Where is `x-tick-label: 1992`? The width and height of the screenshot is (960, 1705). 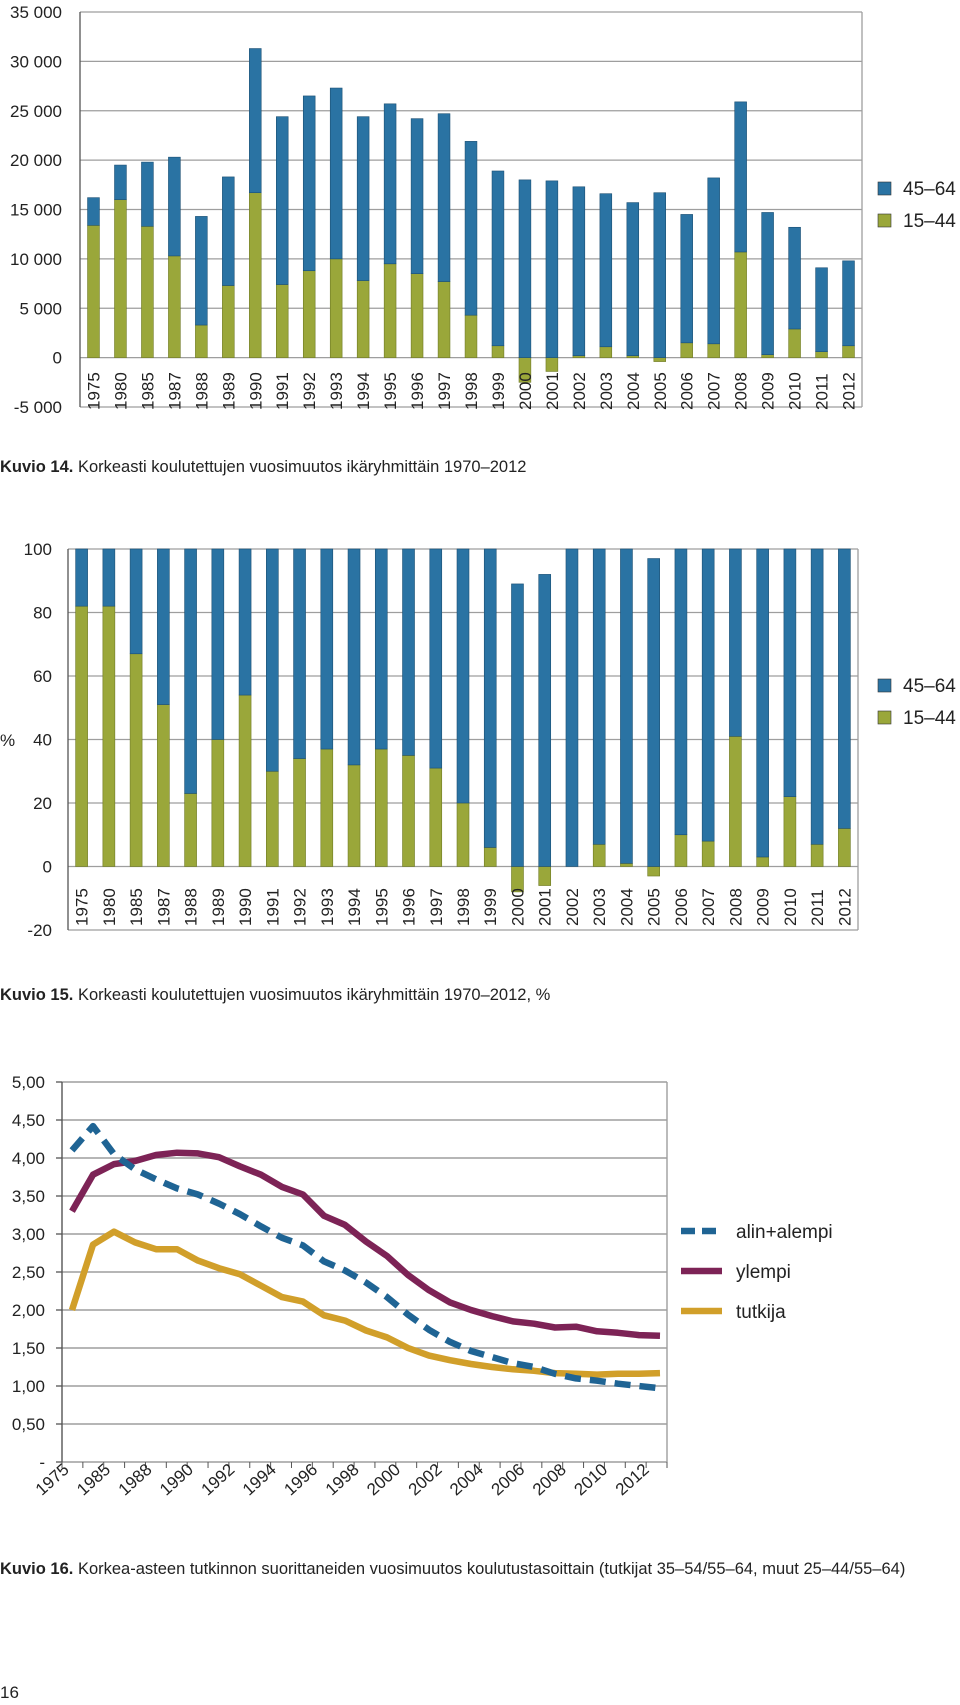 x-tick-label: 1992 is located at coordinates (218, 1479).